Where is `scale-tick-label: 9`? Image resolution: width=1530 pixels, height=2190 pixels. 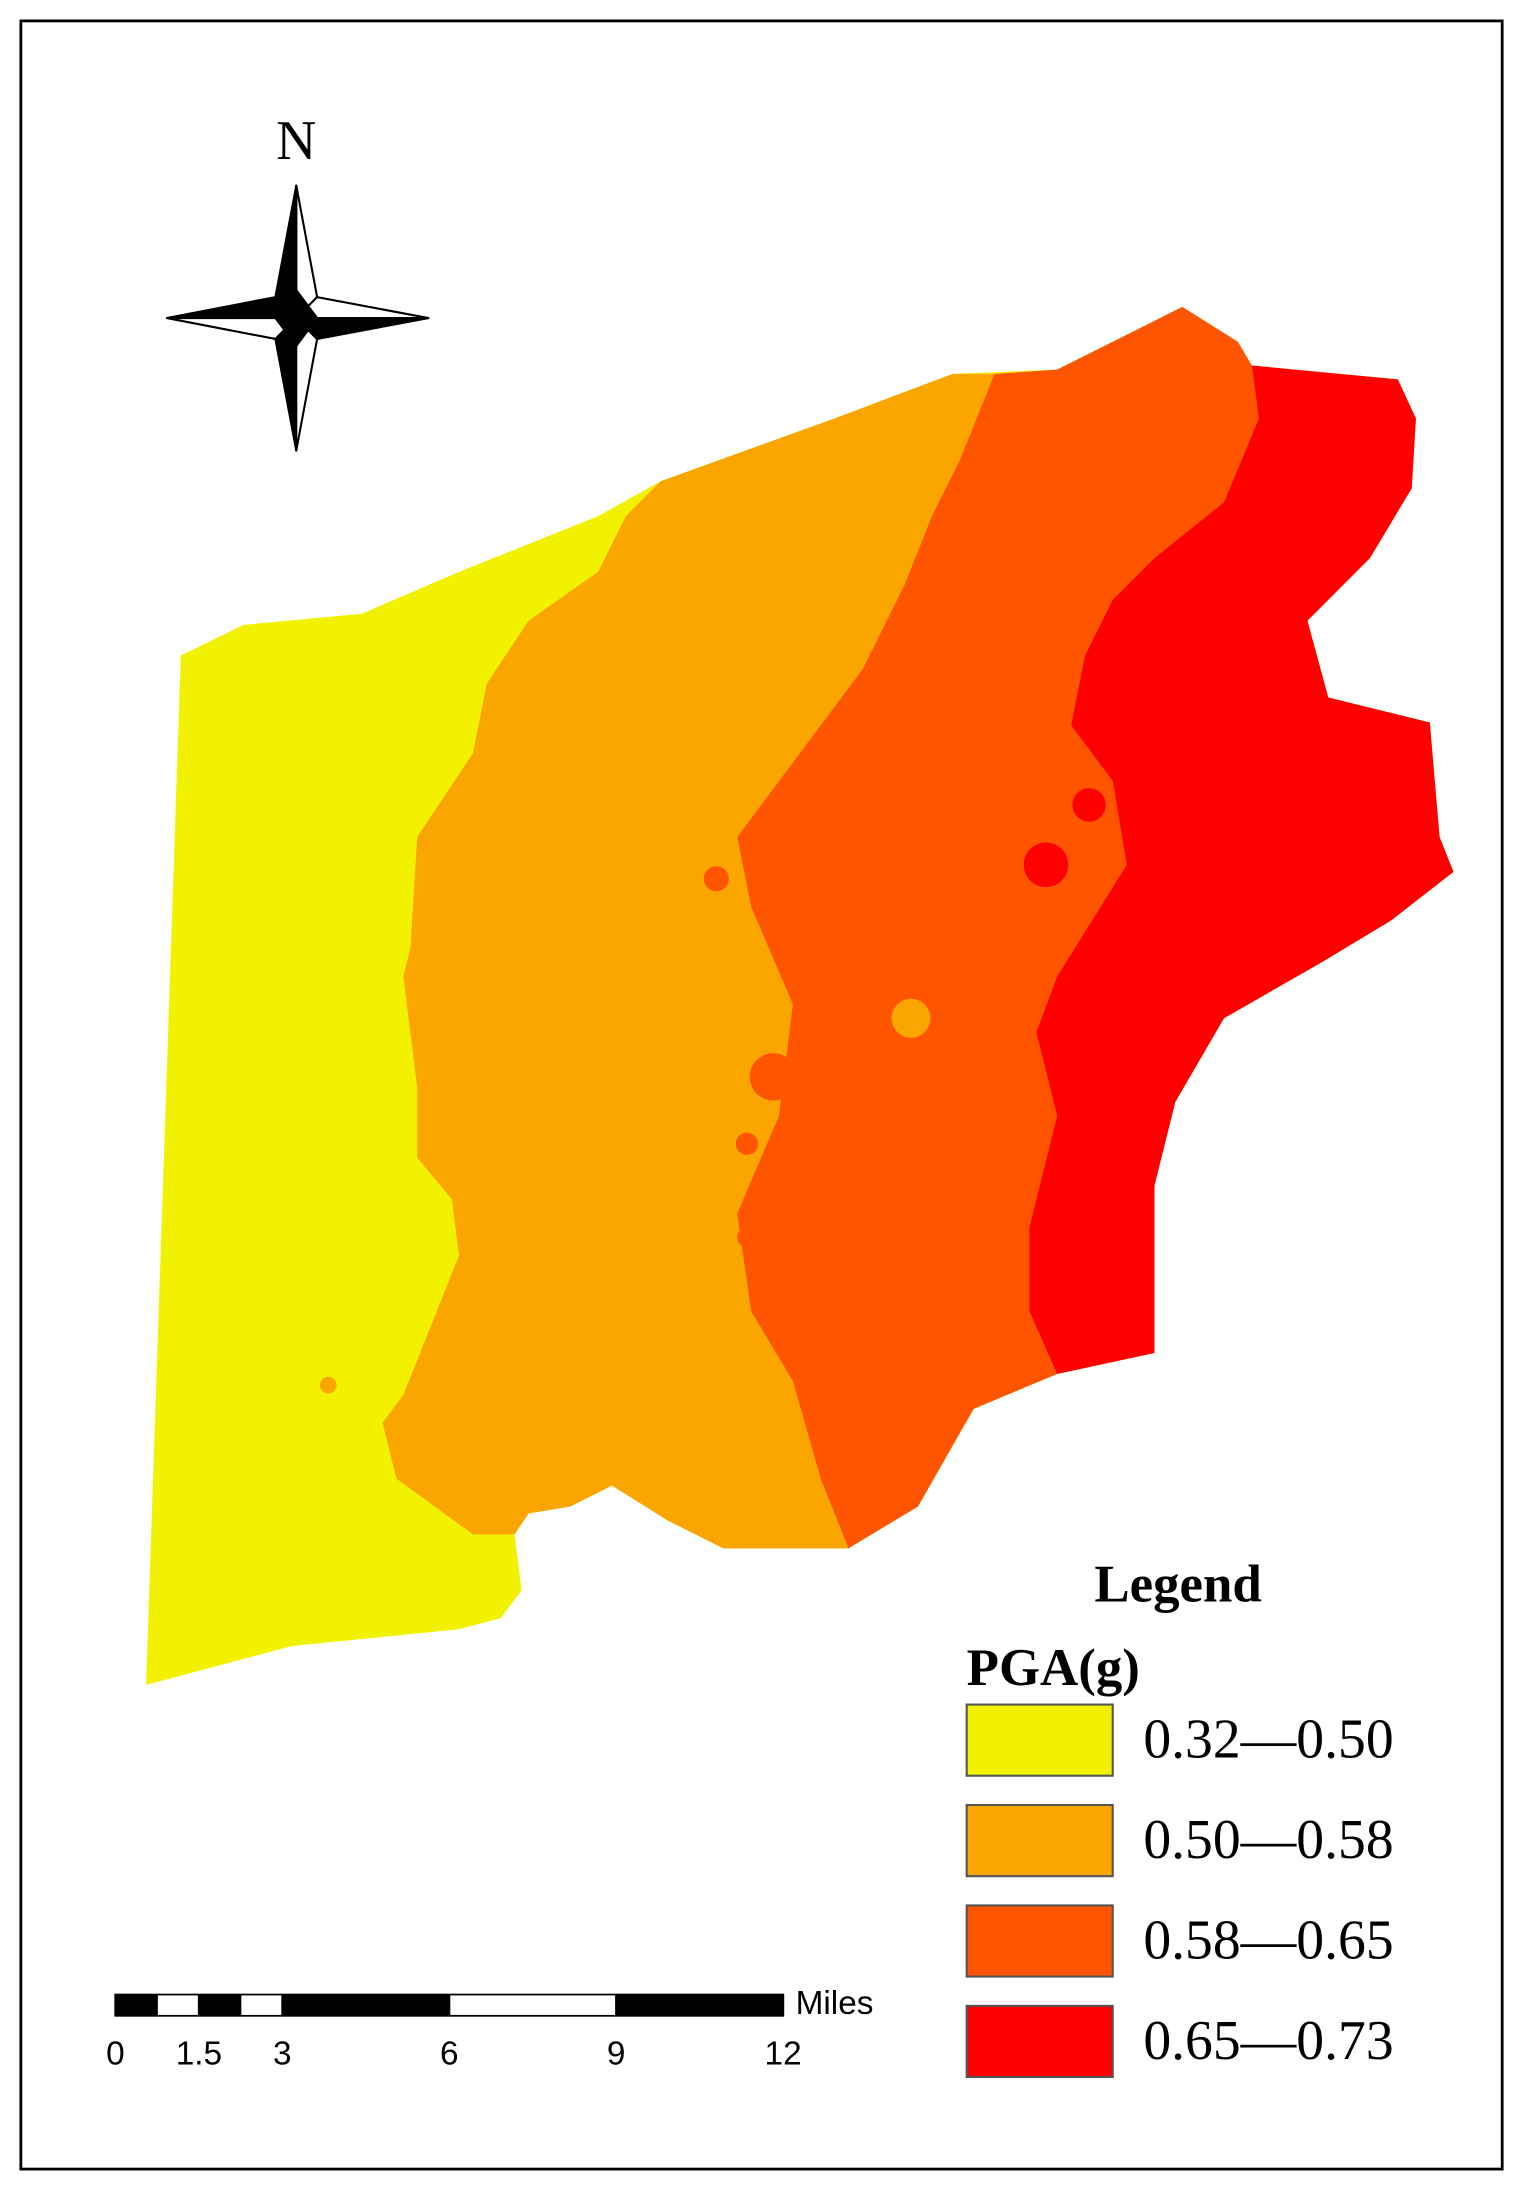
scale-tick-label: 9 is located at coordinates (616, 2053).